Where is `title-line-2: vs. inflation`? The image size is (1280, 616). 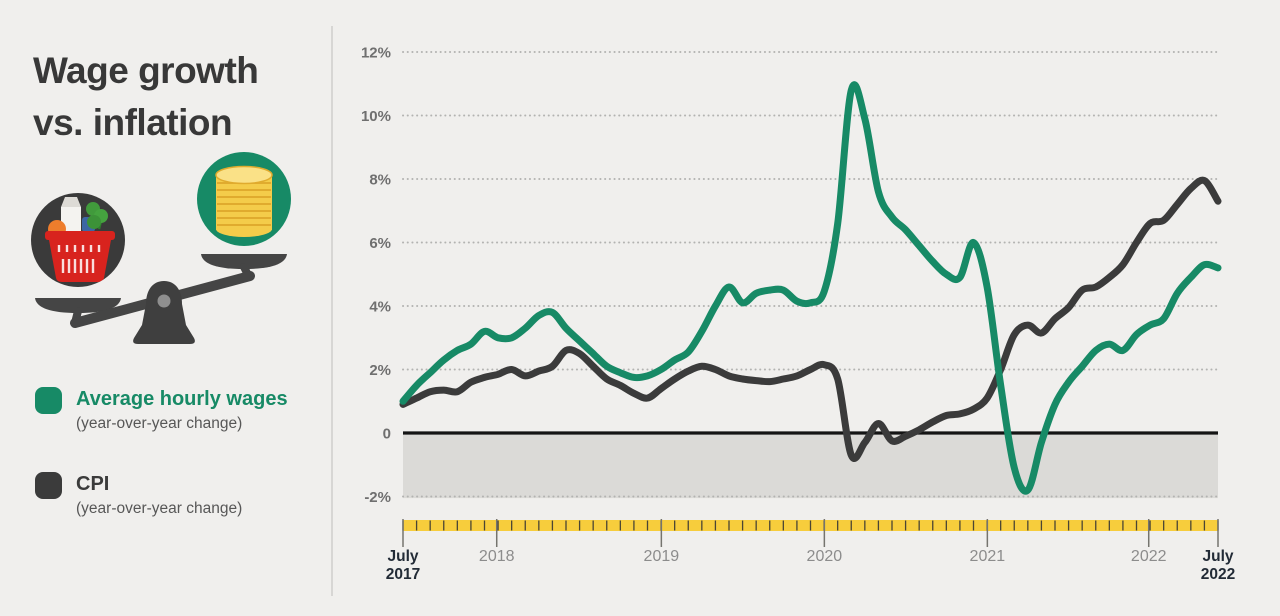 title-line-2: vs. inflation is located at coordinates (133, 122).